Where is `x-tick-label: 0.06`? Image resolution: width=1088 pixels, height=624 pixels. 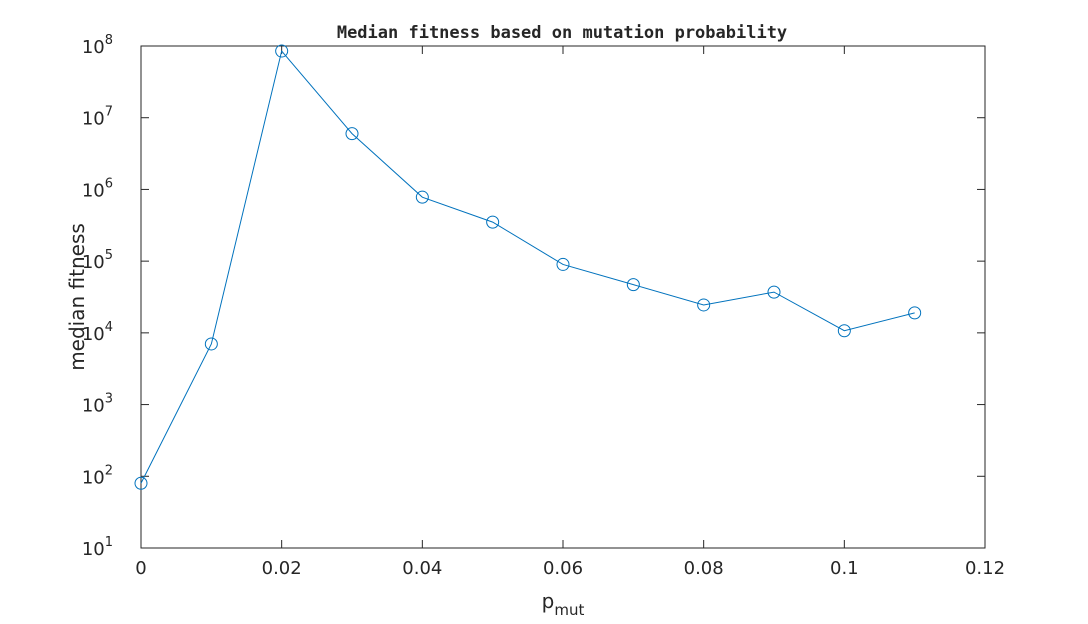
x-tick-label: 0.06 is located at coordinates (563, 568).